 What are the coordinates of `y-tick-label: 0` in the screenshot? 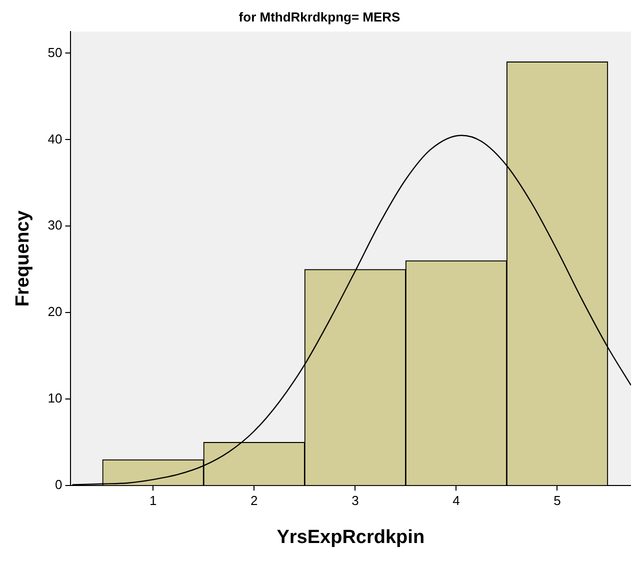 It's located at (58, 484).